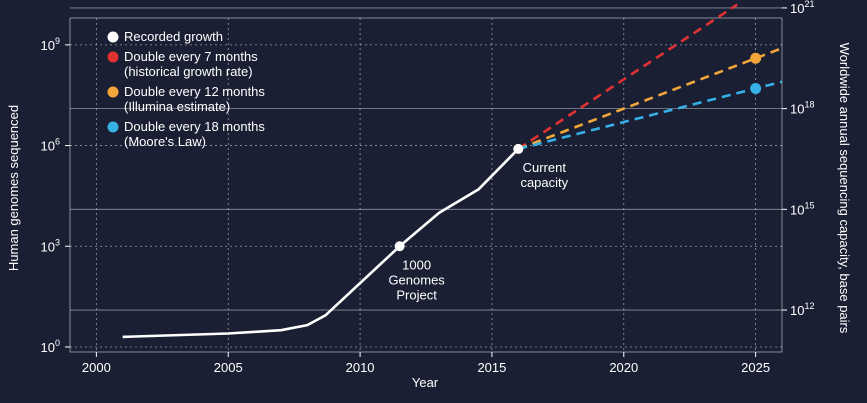 The image size is (867, 403). I want to click on y-left-tick-label: 10³, so click(50, 245).